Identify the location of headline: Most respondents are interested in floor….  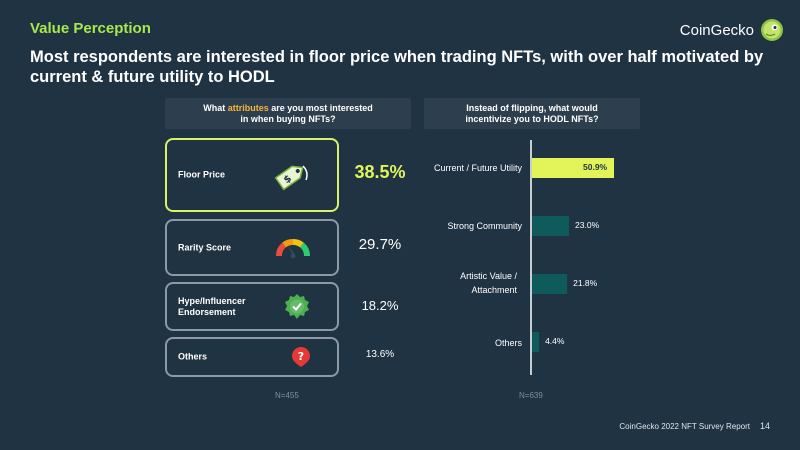
(397, 67).